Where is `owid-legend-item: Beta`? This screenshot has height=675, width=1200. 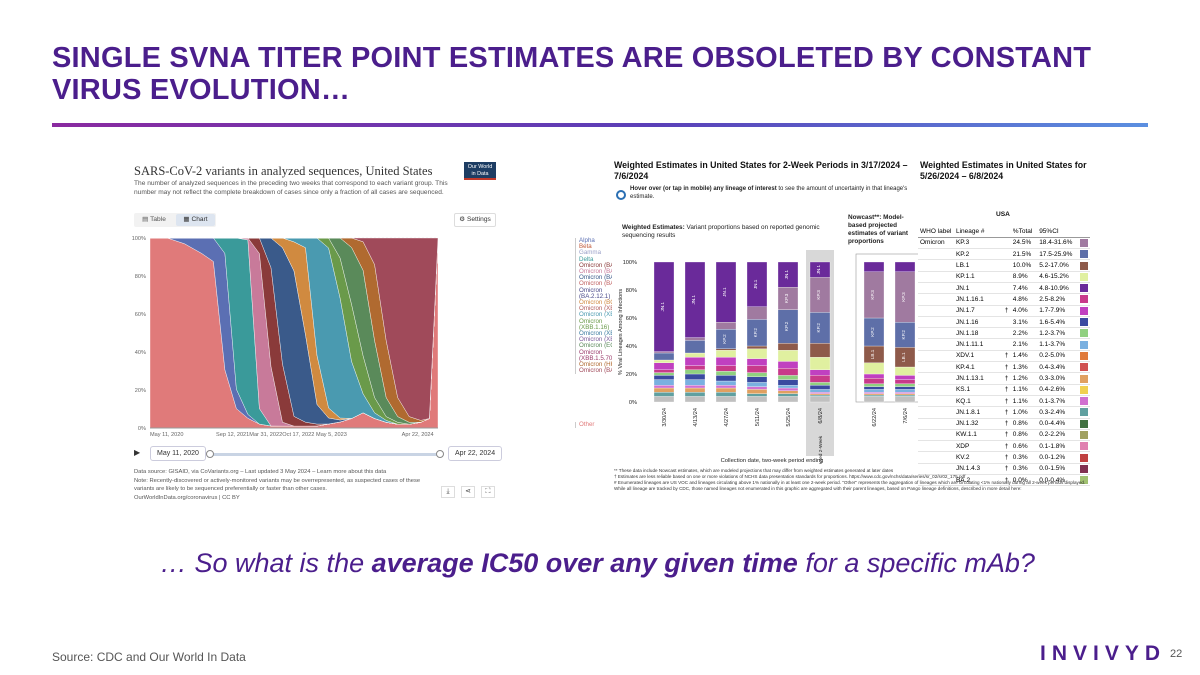 owid-legend-item: Beta is located at coordinates (583, 247).